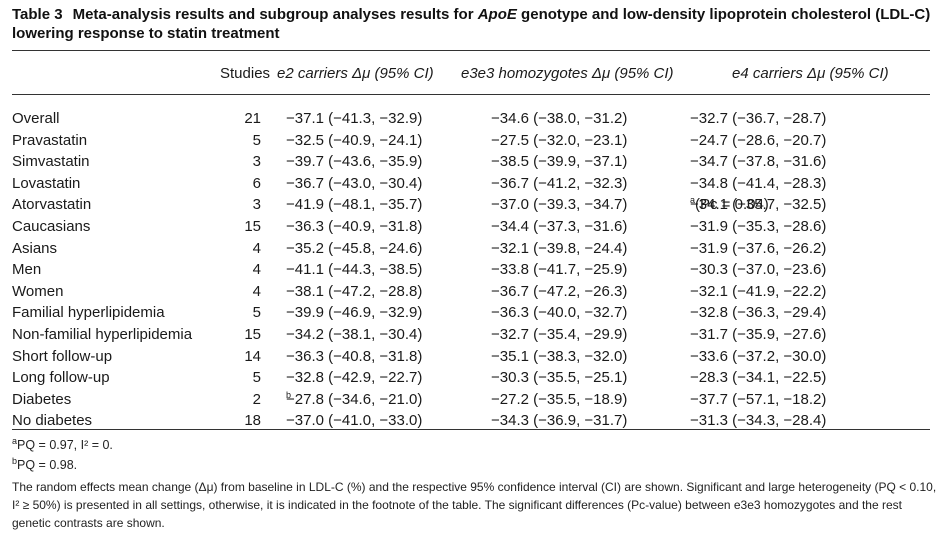 Image resolution: width=950 pixels, height=535 pixels. Describe the element at coordinates (559, 378) in the screenshot. I see `e3e3-homozygotes-value: −30.3 (−35.5, −25.1)` at that location.